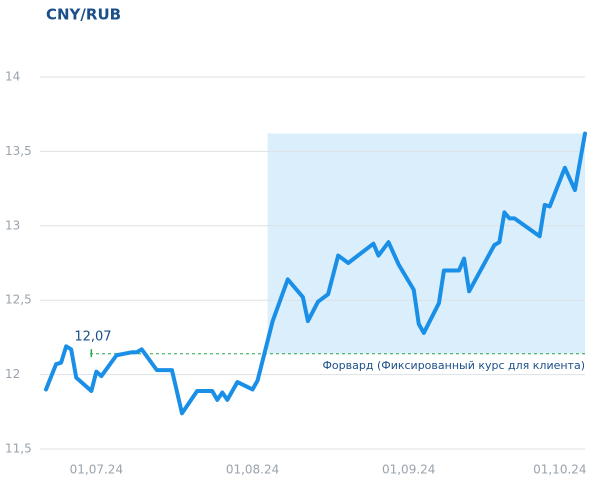 This screenshot has width=605, height=483. I want to click on y-tick-label: 13,5, so click(18, 151).